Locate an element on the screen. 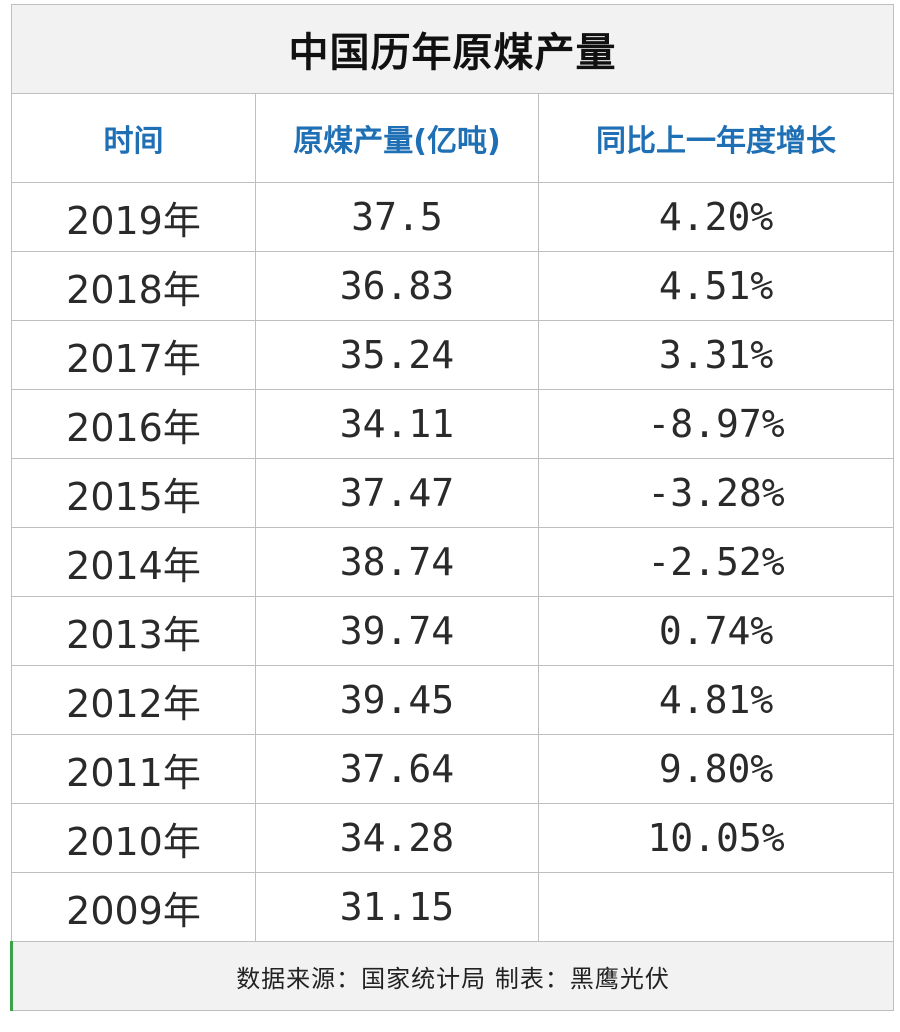 The image size is (900, 1032). year-cell: 2010年 is located at coordinates (133, 838).